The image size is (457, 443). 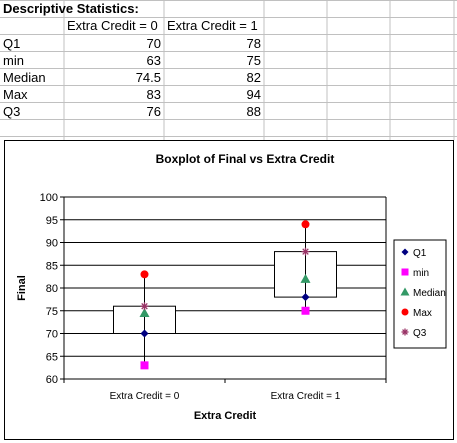 I want to click on cell-min-ec0: 63, so click(x=153, y=60).